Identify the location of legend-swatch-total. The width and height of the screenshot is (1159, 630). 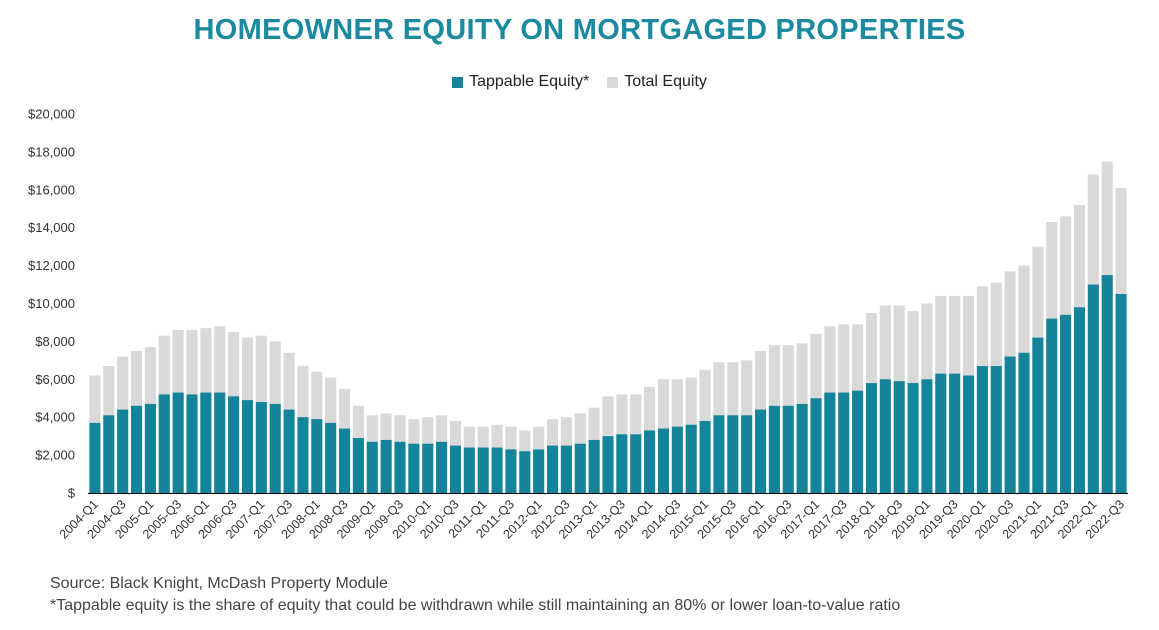
(613, 82).